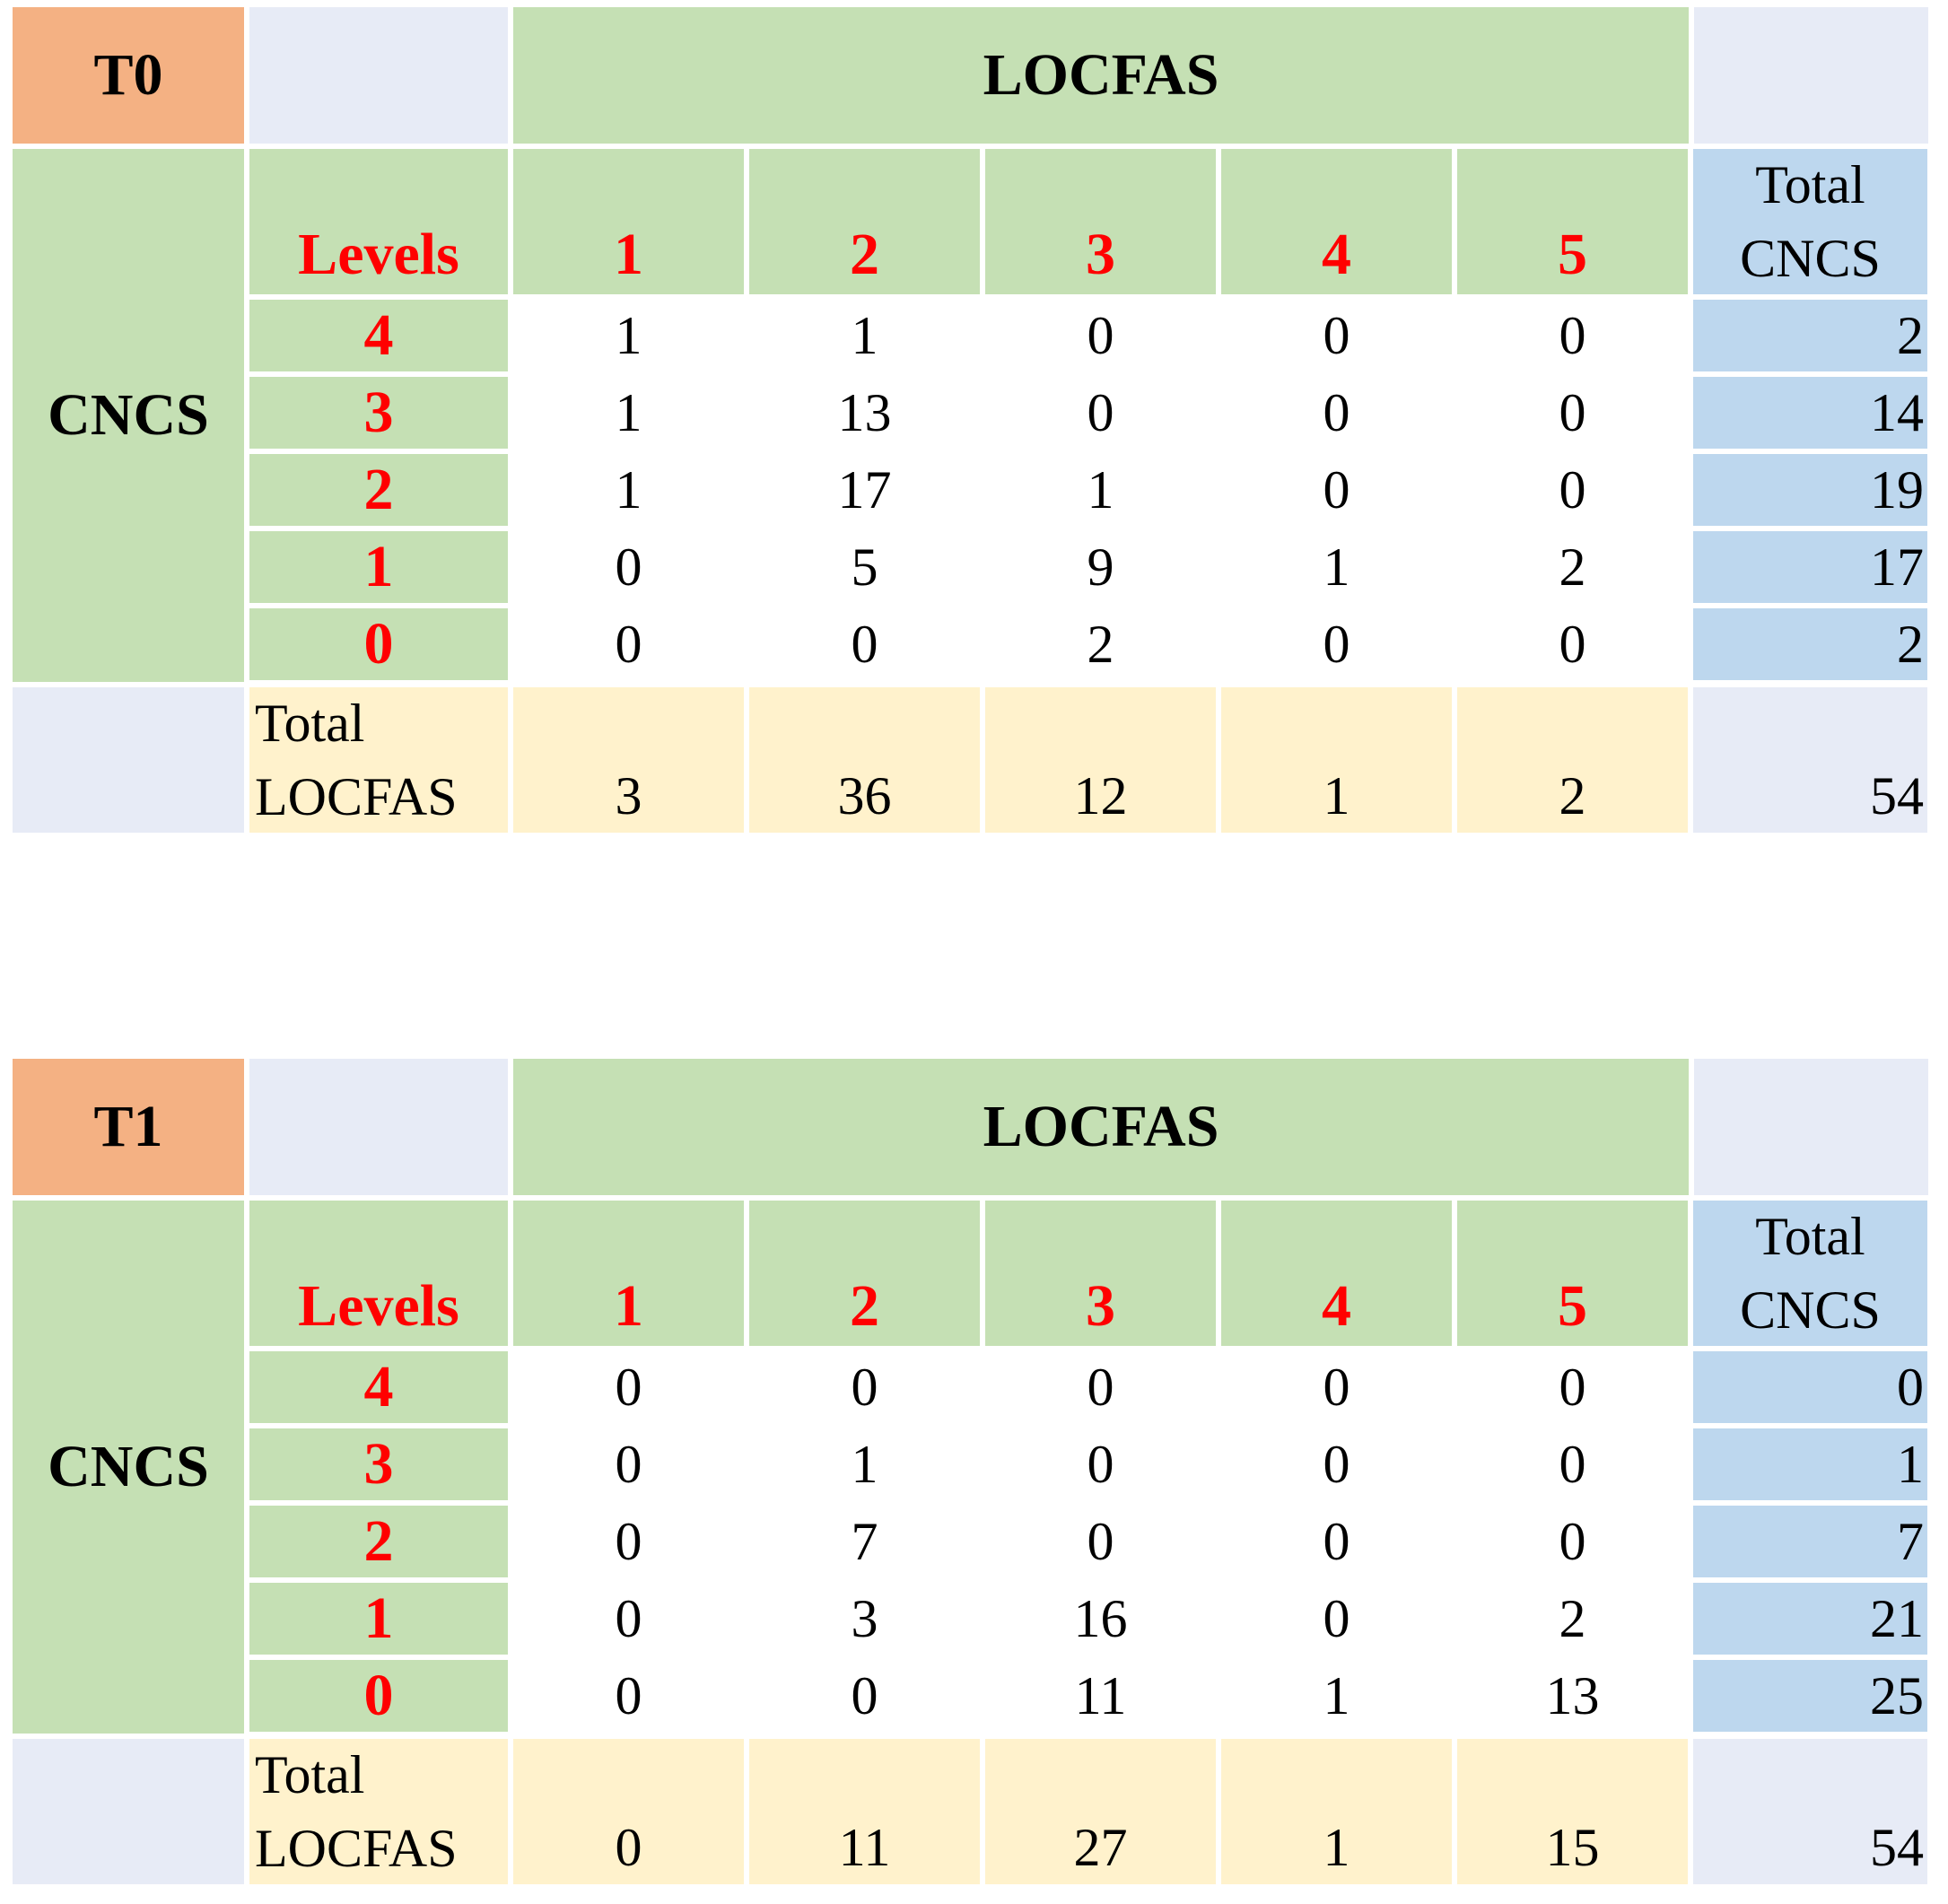 This screenshot has height=1904, width=1948. I want to click on table-cell: 9, so click(1100, 567).